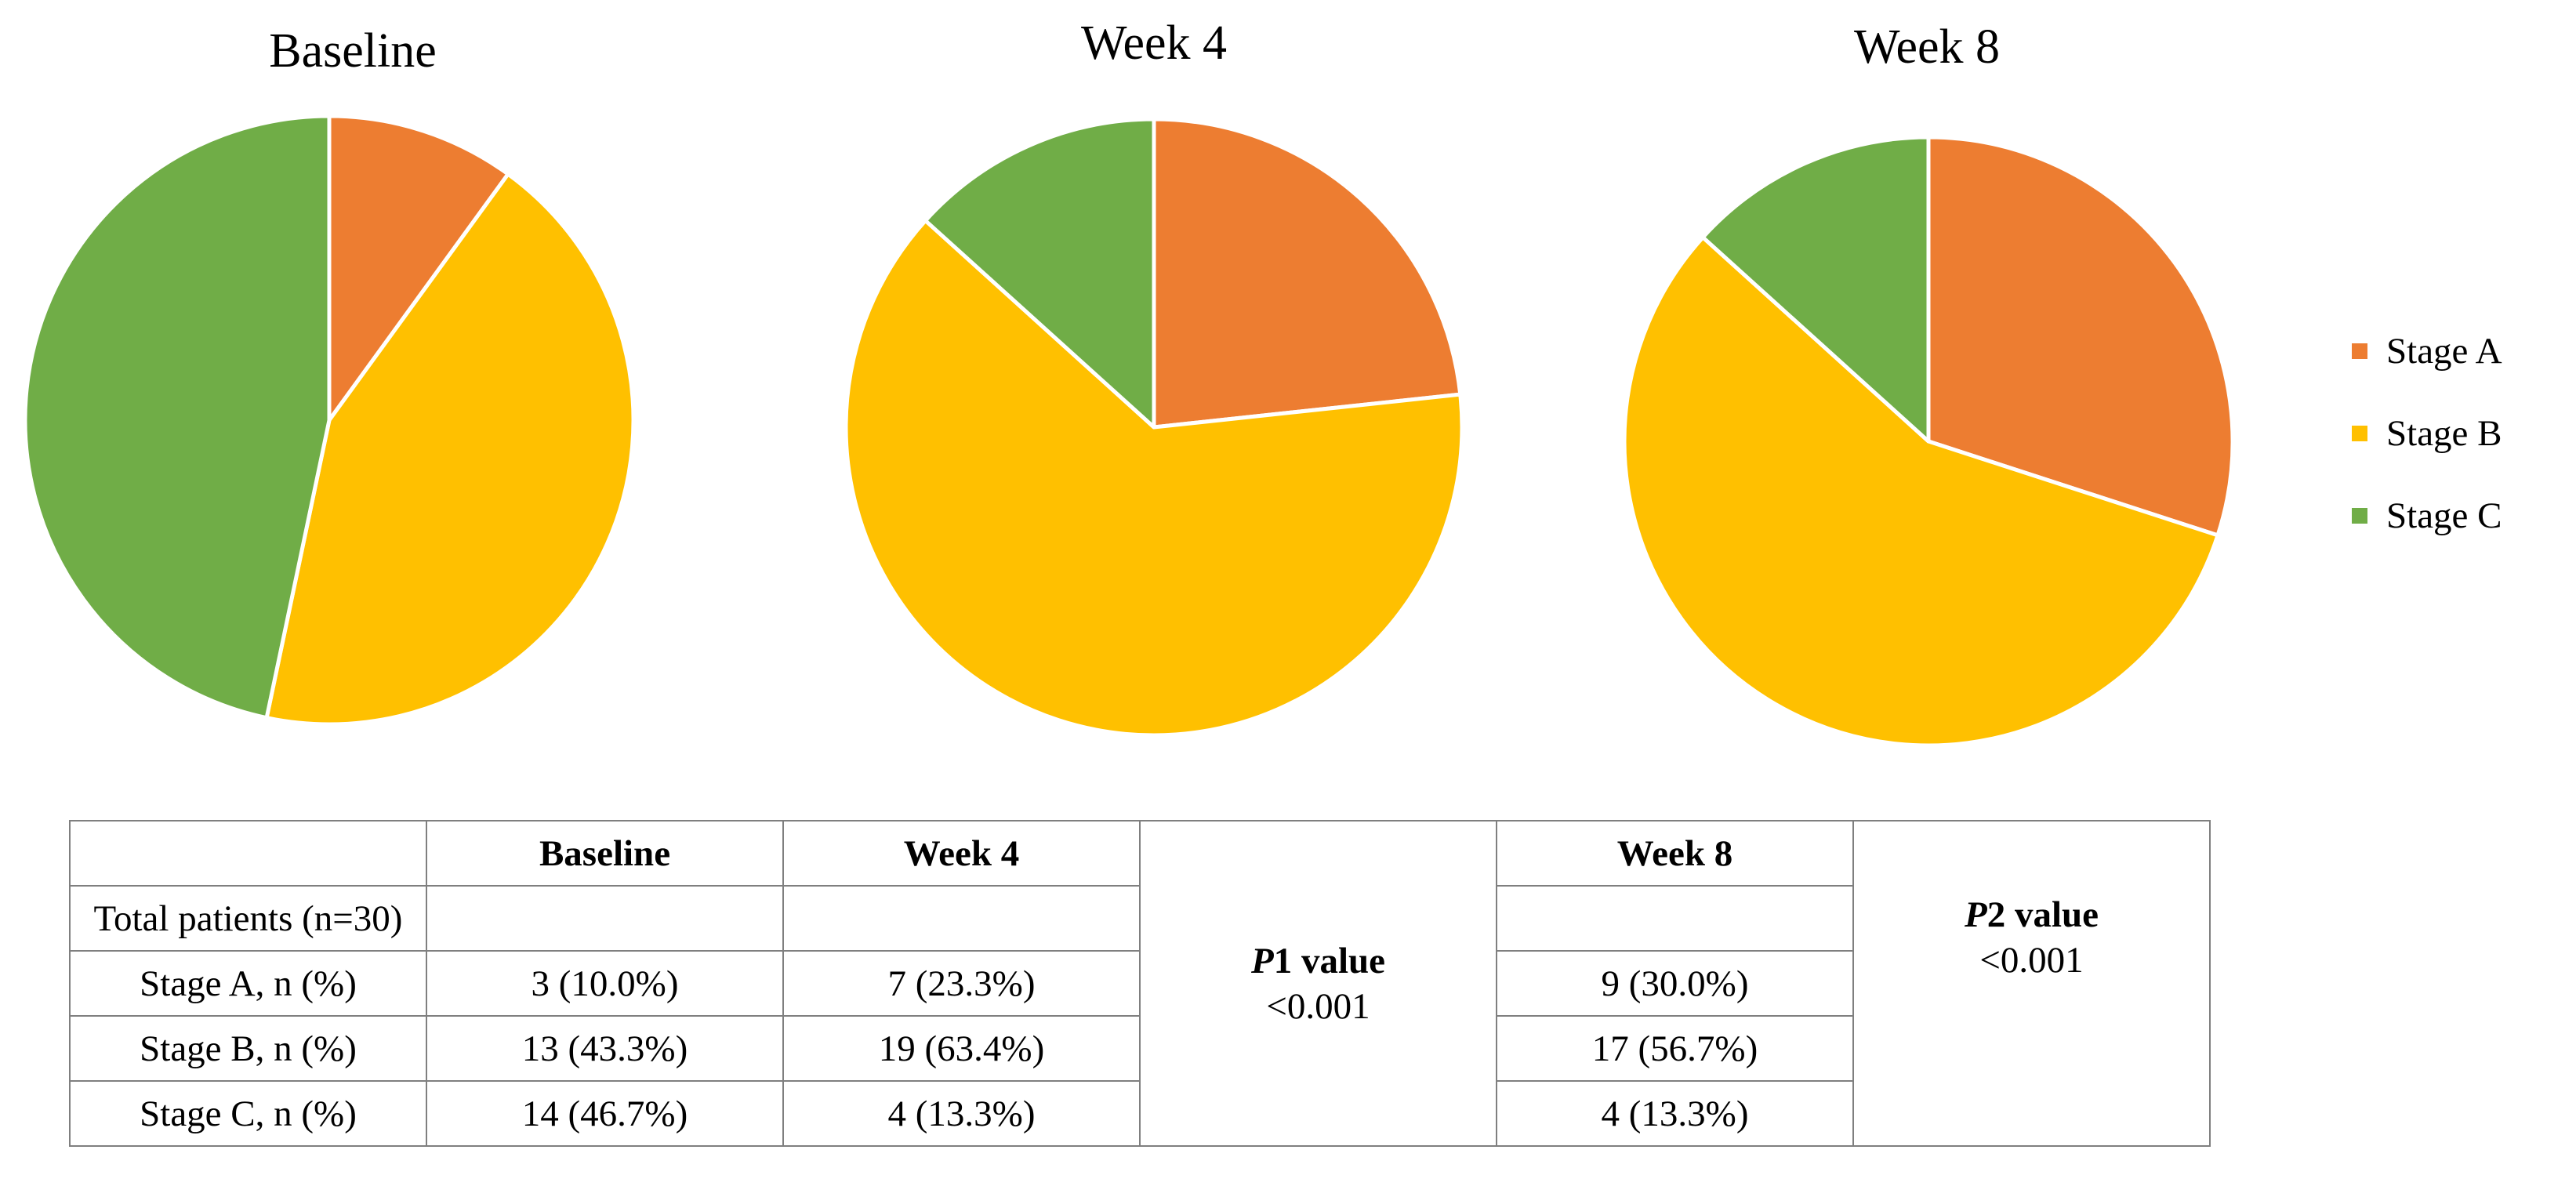 This screenshot has width=2576, height=1186. What do you see at coordinates (1675, 918) in the screenshot?
I see `total-week8` at bounding box center [1675, 918].